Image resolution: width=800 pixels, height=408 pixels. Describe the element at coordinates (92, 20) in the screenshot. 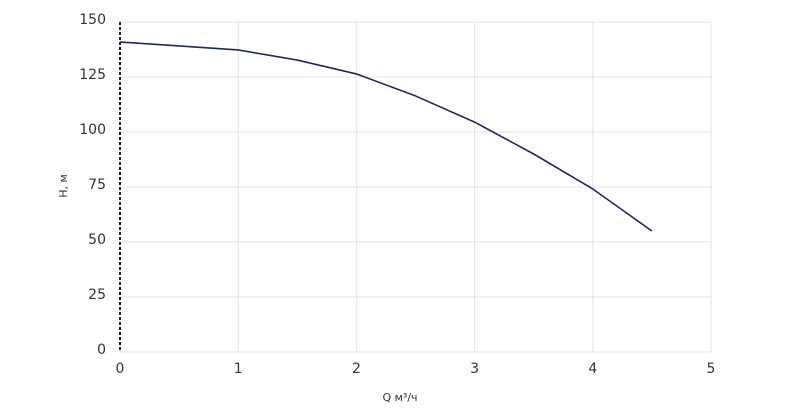

I see `y-tick-label: 150` at that location.